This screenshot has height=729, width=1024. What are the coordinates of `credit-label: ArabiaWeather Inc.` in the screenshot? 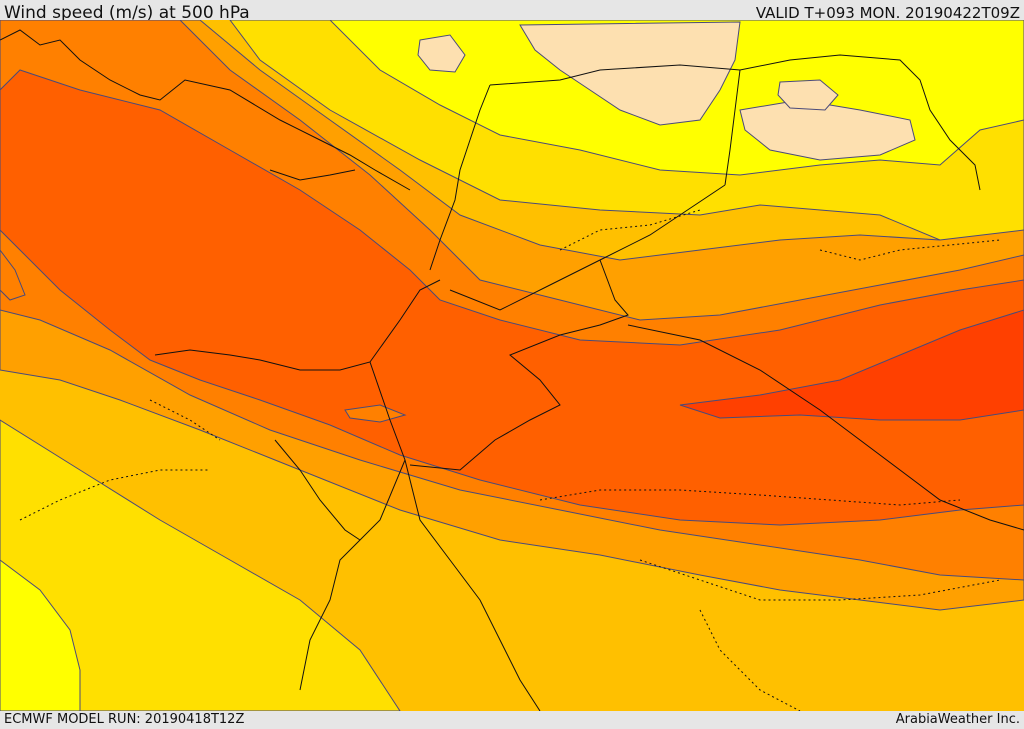 It's located at (957, 719).